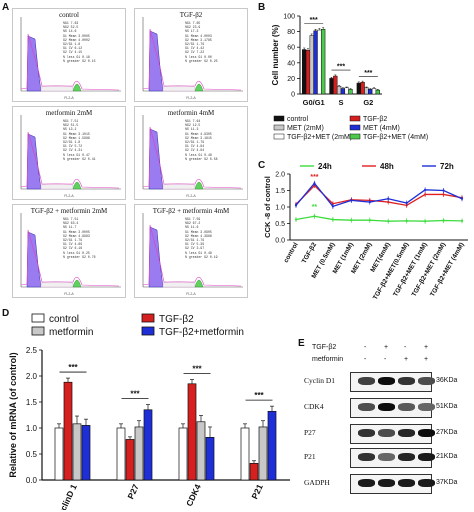 This screenshot has height=512, width=474. What do you see at coordinates (379, 195) in the screenshot?
I see `series-line` at bounding box center [379, 195].